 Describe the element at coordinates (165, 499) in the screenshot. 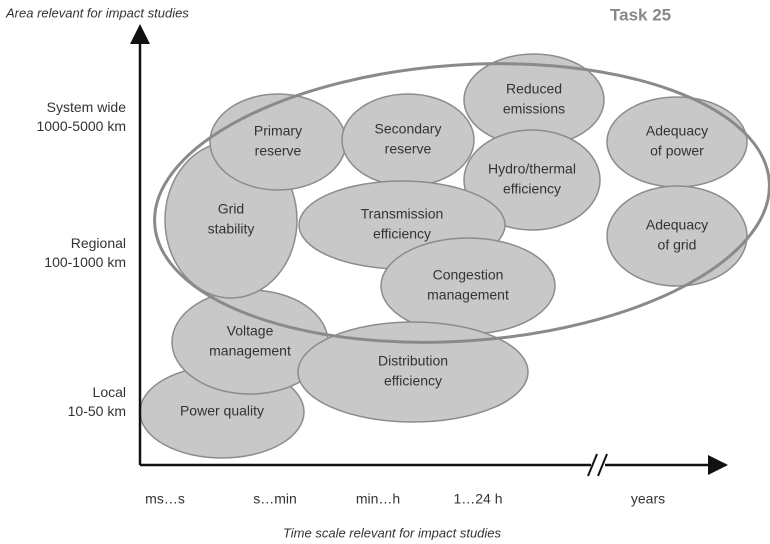

I see `x-label: ms…s` at that location.